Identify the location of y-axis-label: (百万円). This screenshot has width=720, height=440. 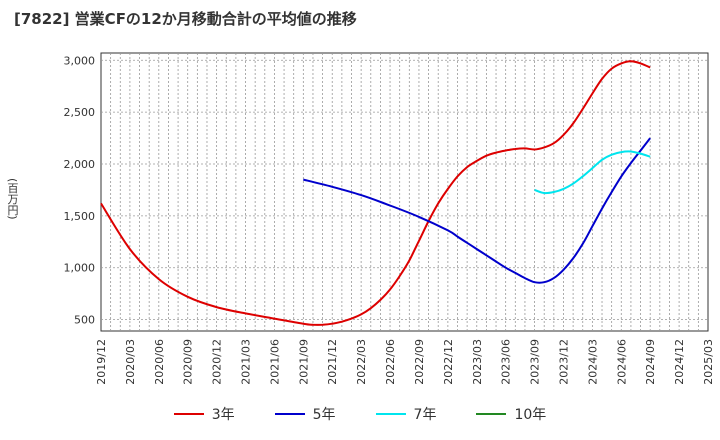
(12, 199).